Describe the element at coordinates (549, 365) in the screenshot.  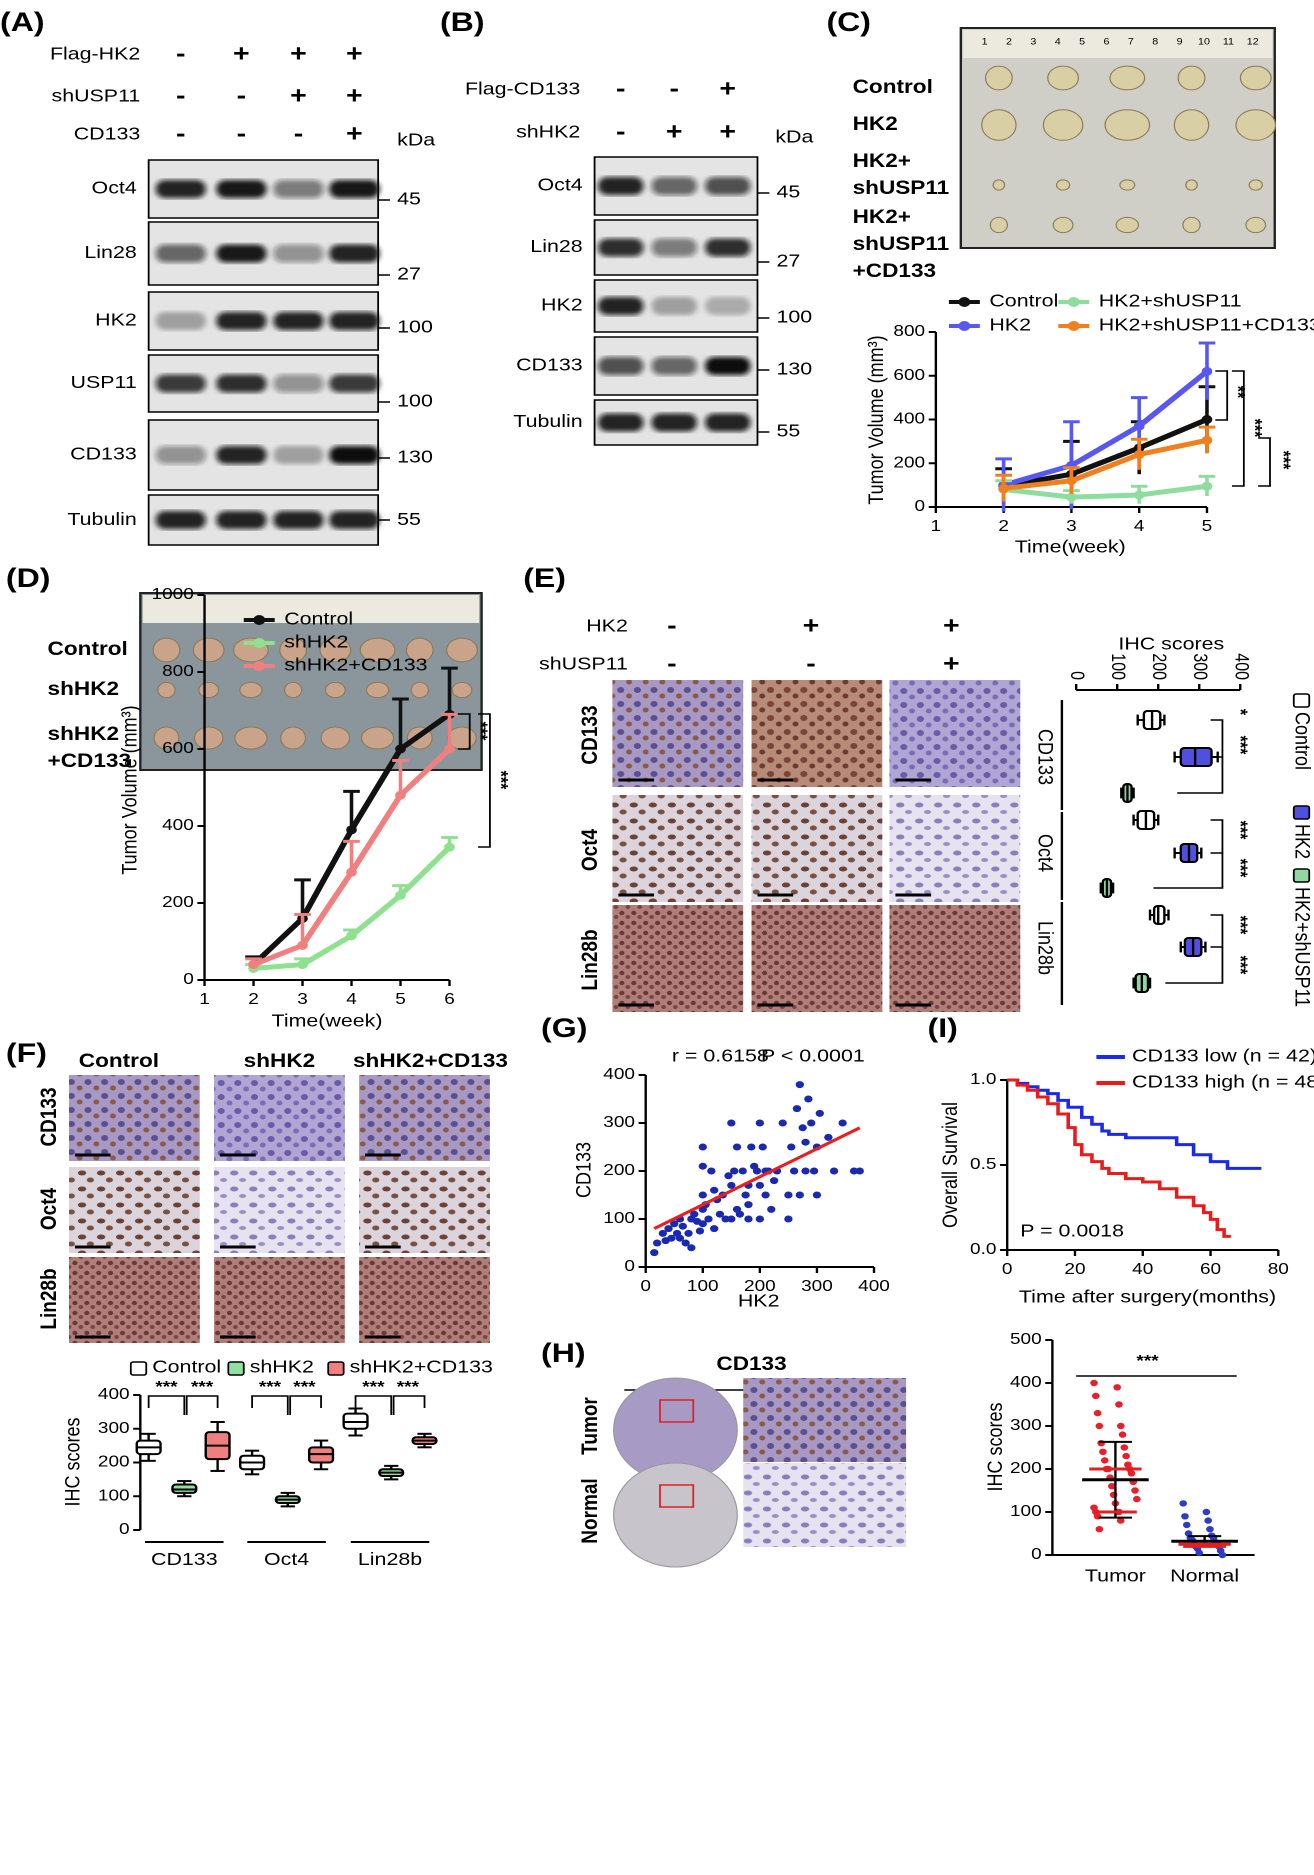
I see `band-label: CD133` at that location.